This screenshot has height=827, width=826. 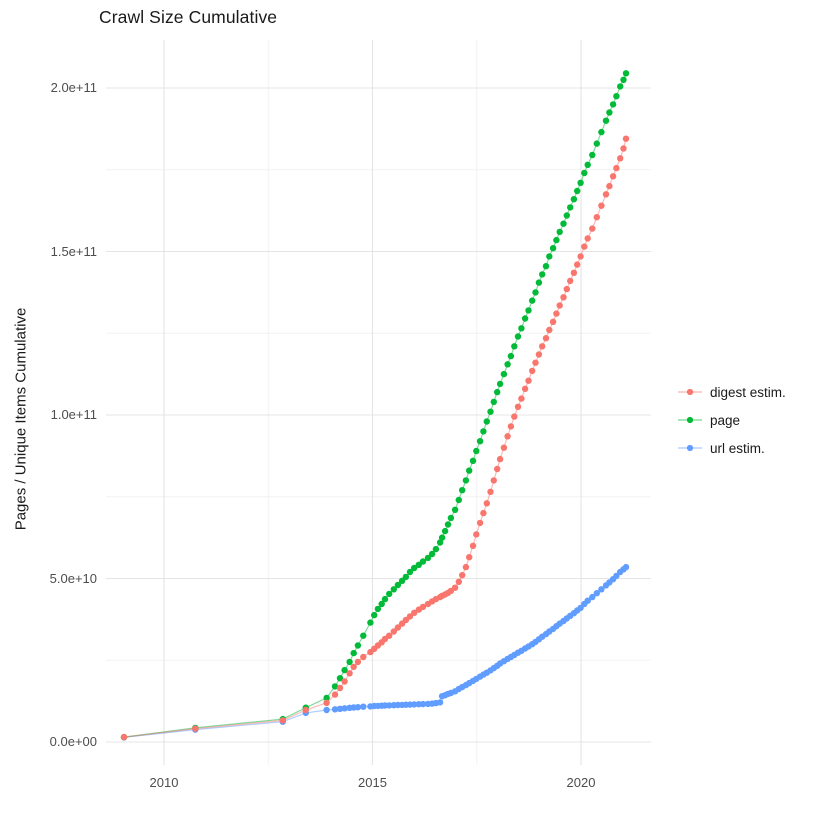 I want to click on legend-label: url estim., so click(x=737, y=448).